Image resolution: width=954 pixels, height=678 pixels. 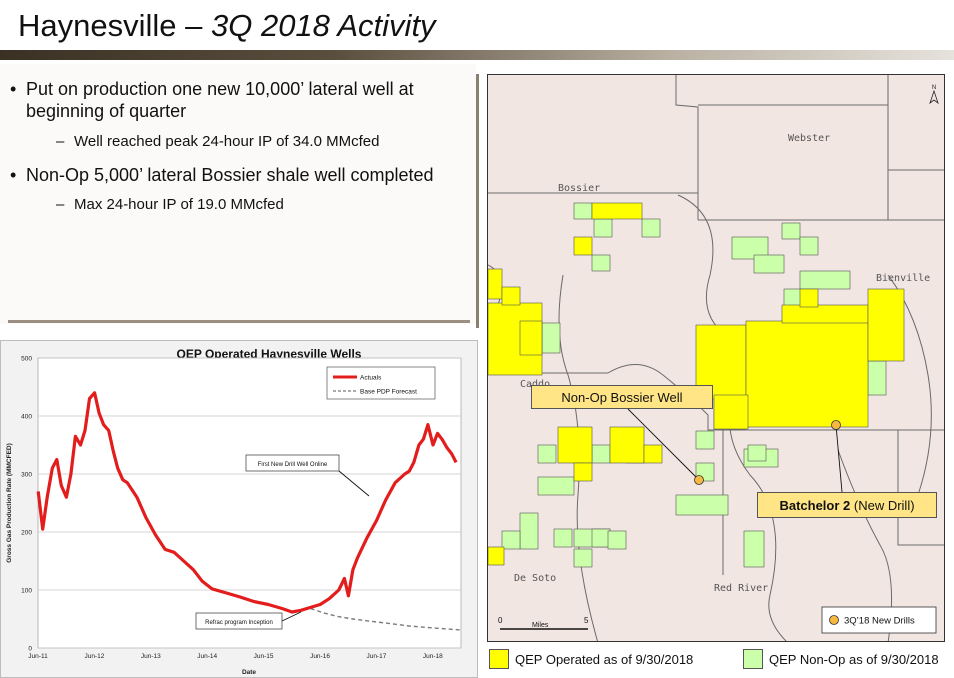 I want to click on x-tick-label: Jun-17, so click(x=376, y=656).